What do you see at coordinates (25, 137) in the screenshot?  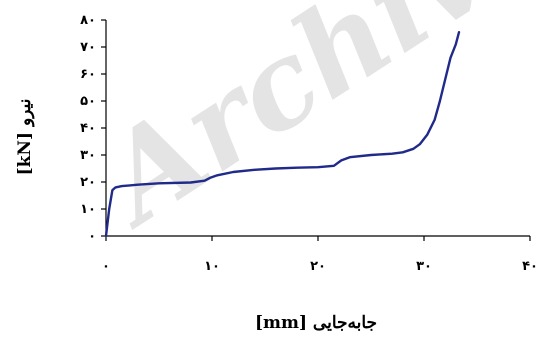 I see `y-axis-title: نیرو [kN]` at bounding box center [25, 137].